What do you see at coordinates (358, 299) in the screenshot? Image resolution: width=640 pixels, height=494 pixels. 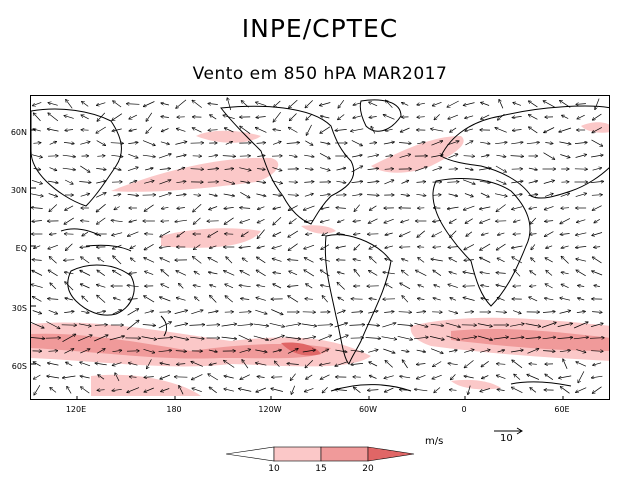 I see `coastline-south-america` at bounding box center [358, 299].